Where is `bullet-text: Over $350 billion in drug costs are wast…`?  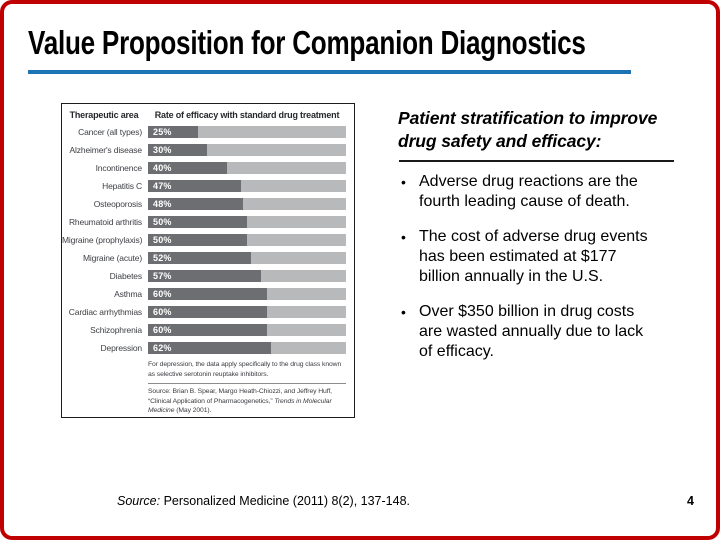 bullet-text: Over $350 billion in drug costs are wast… is located at coordinates (531, 331).